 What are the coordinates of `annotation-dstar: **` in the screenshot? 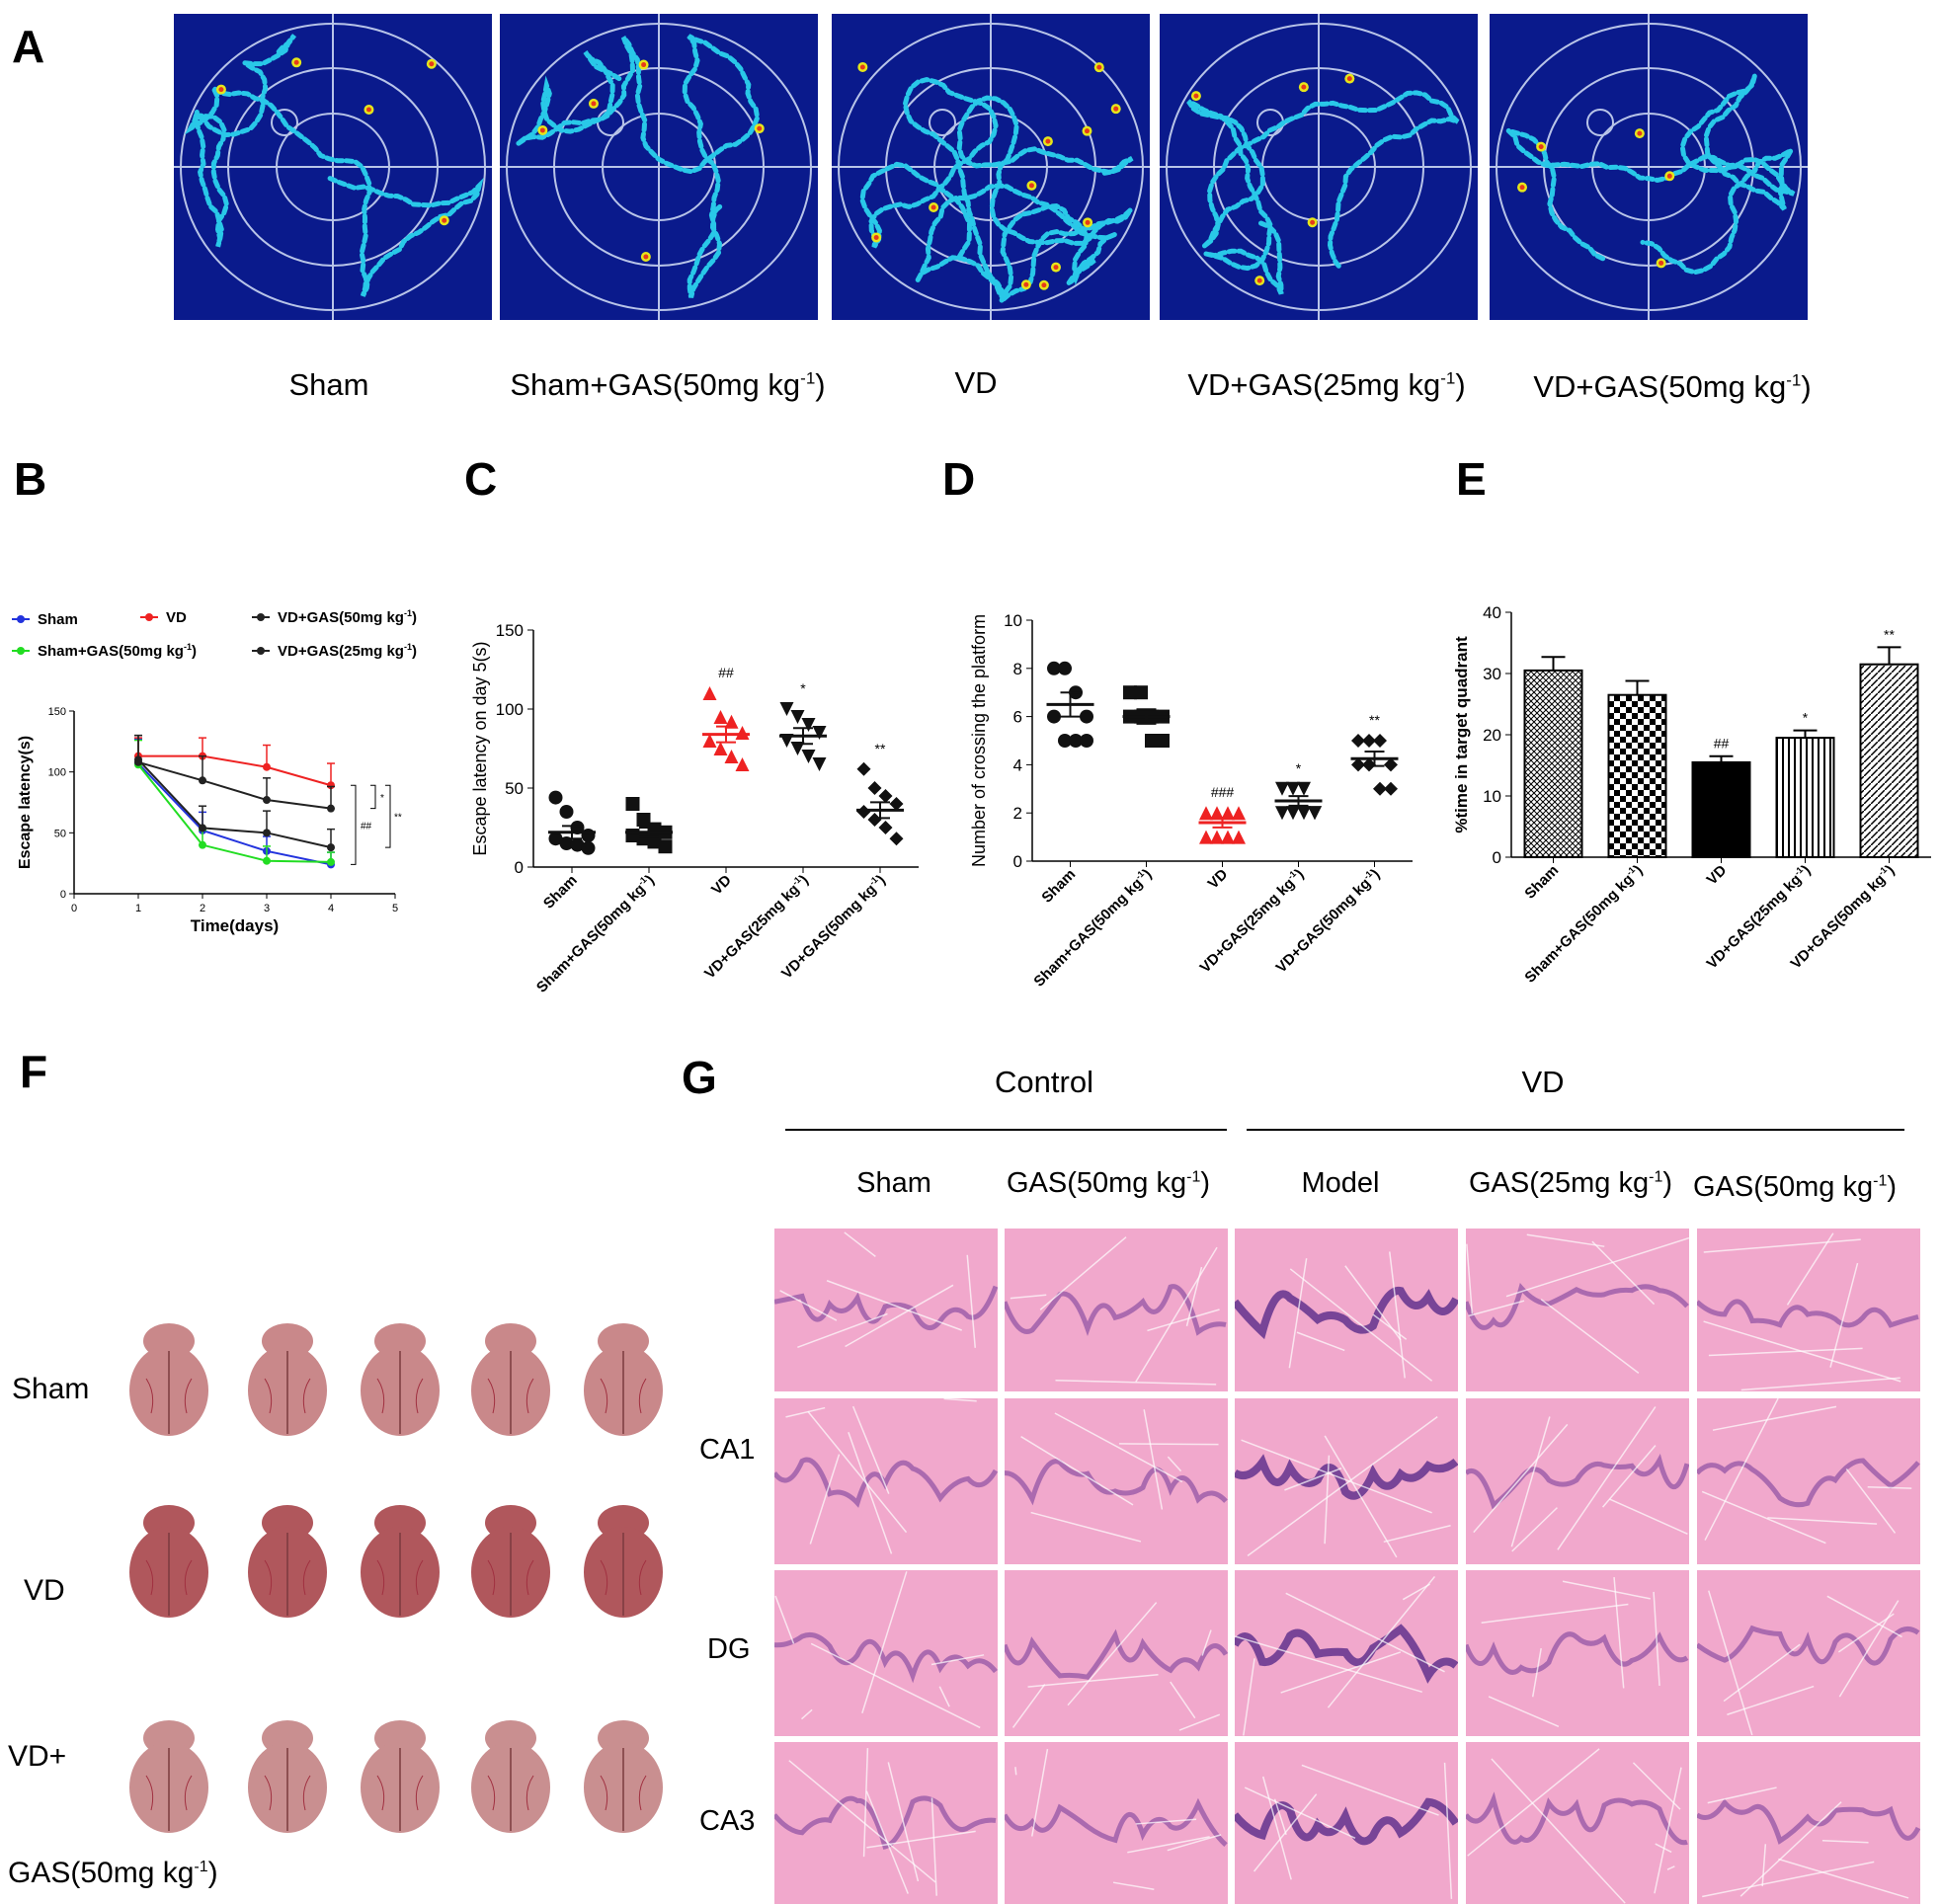 It's located at (398, 818).